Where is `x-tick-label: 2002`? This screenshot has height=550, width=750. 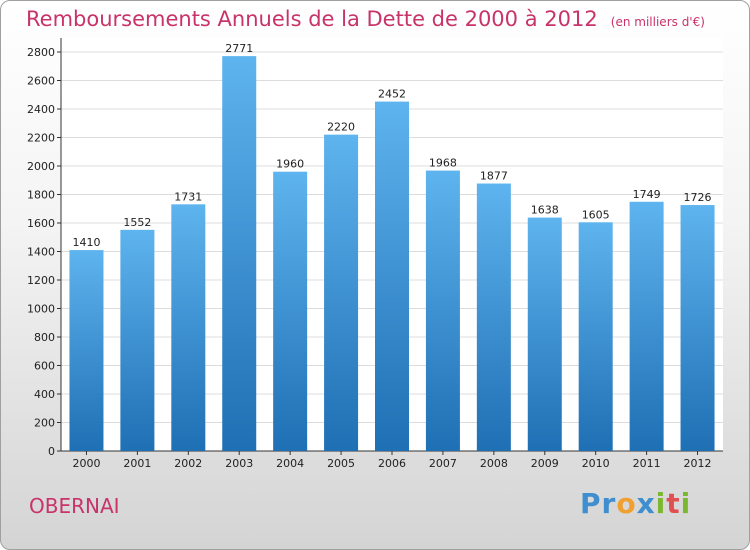
x-tick-label: 2002 is located at coordinates (188, 463).